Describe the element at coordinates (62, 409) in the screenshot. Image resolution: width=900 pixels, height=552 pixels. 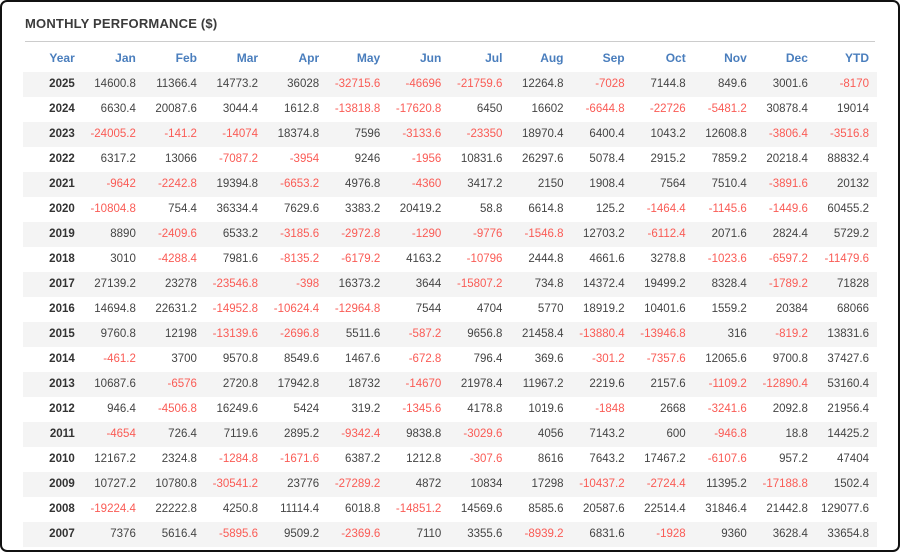
I see `year-cell: 2012` at that location.